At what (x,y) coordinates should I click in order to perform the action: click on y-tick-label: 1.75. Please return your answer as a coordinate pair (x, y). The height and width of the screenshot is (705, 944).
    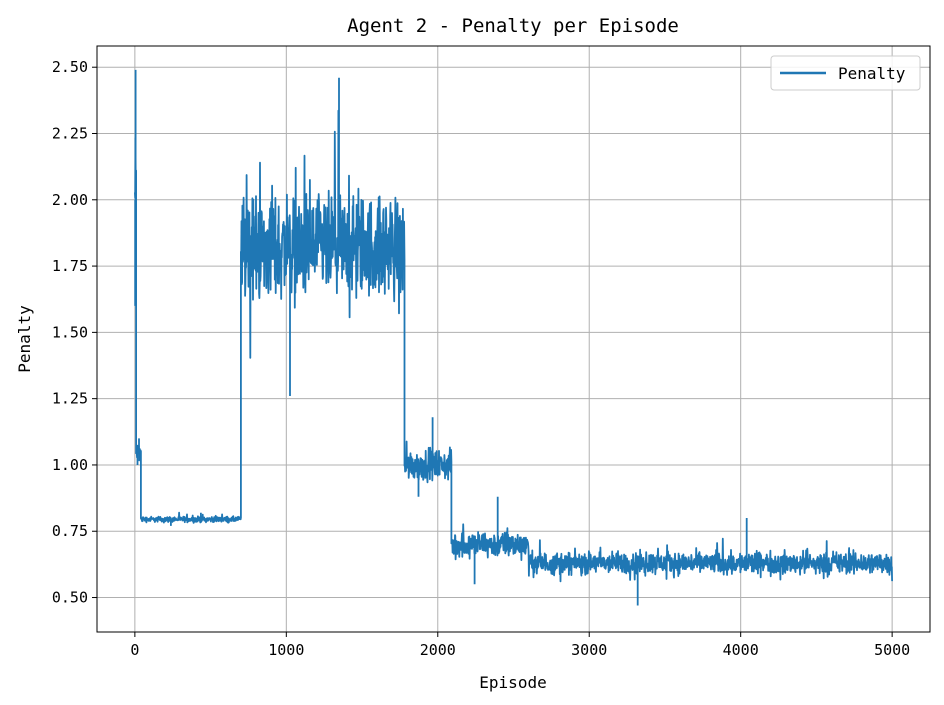
    Looking at the image, I should click on (70, 266).